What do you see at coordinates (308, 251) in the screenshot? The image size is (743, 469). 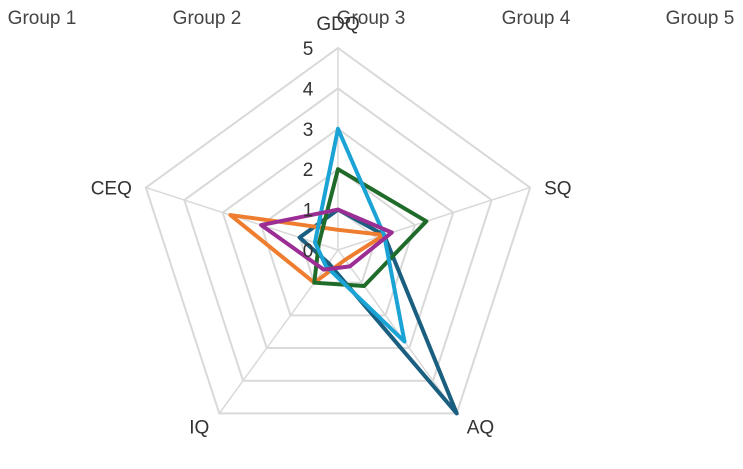 I see `tick-label: 0` at bounding box center [308, 251].